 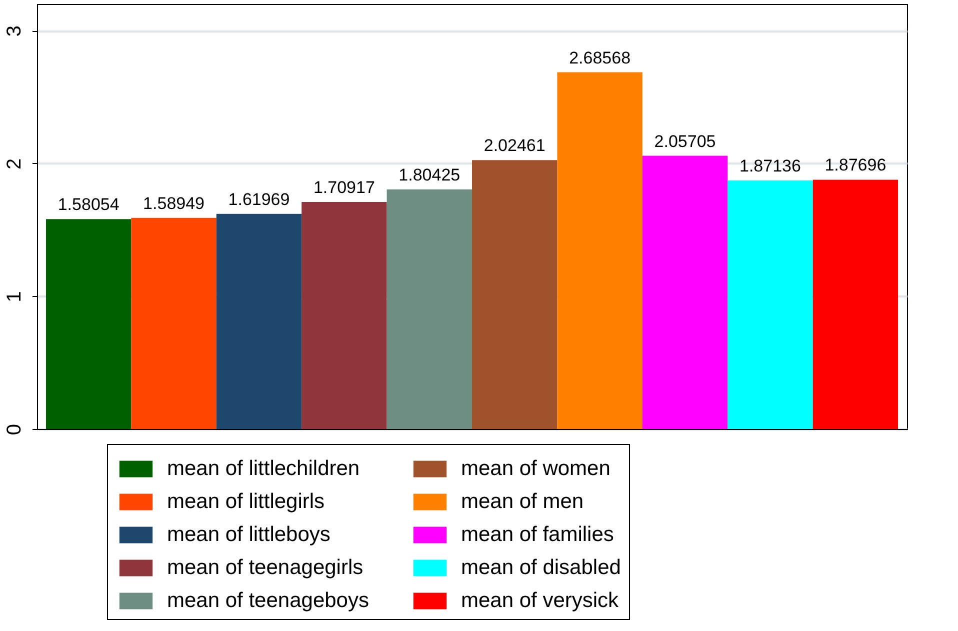 What do you see at coordinates (263, 468) in the screenshot?
I see `legend-label: mean of littlechildren` at bounding box center [263, 468].